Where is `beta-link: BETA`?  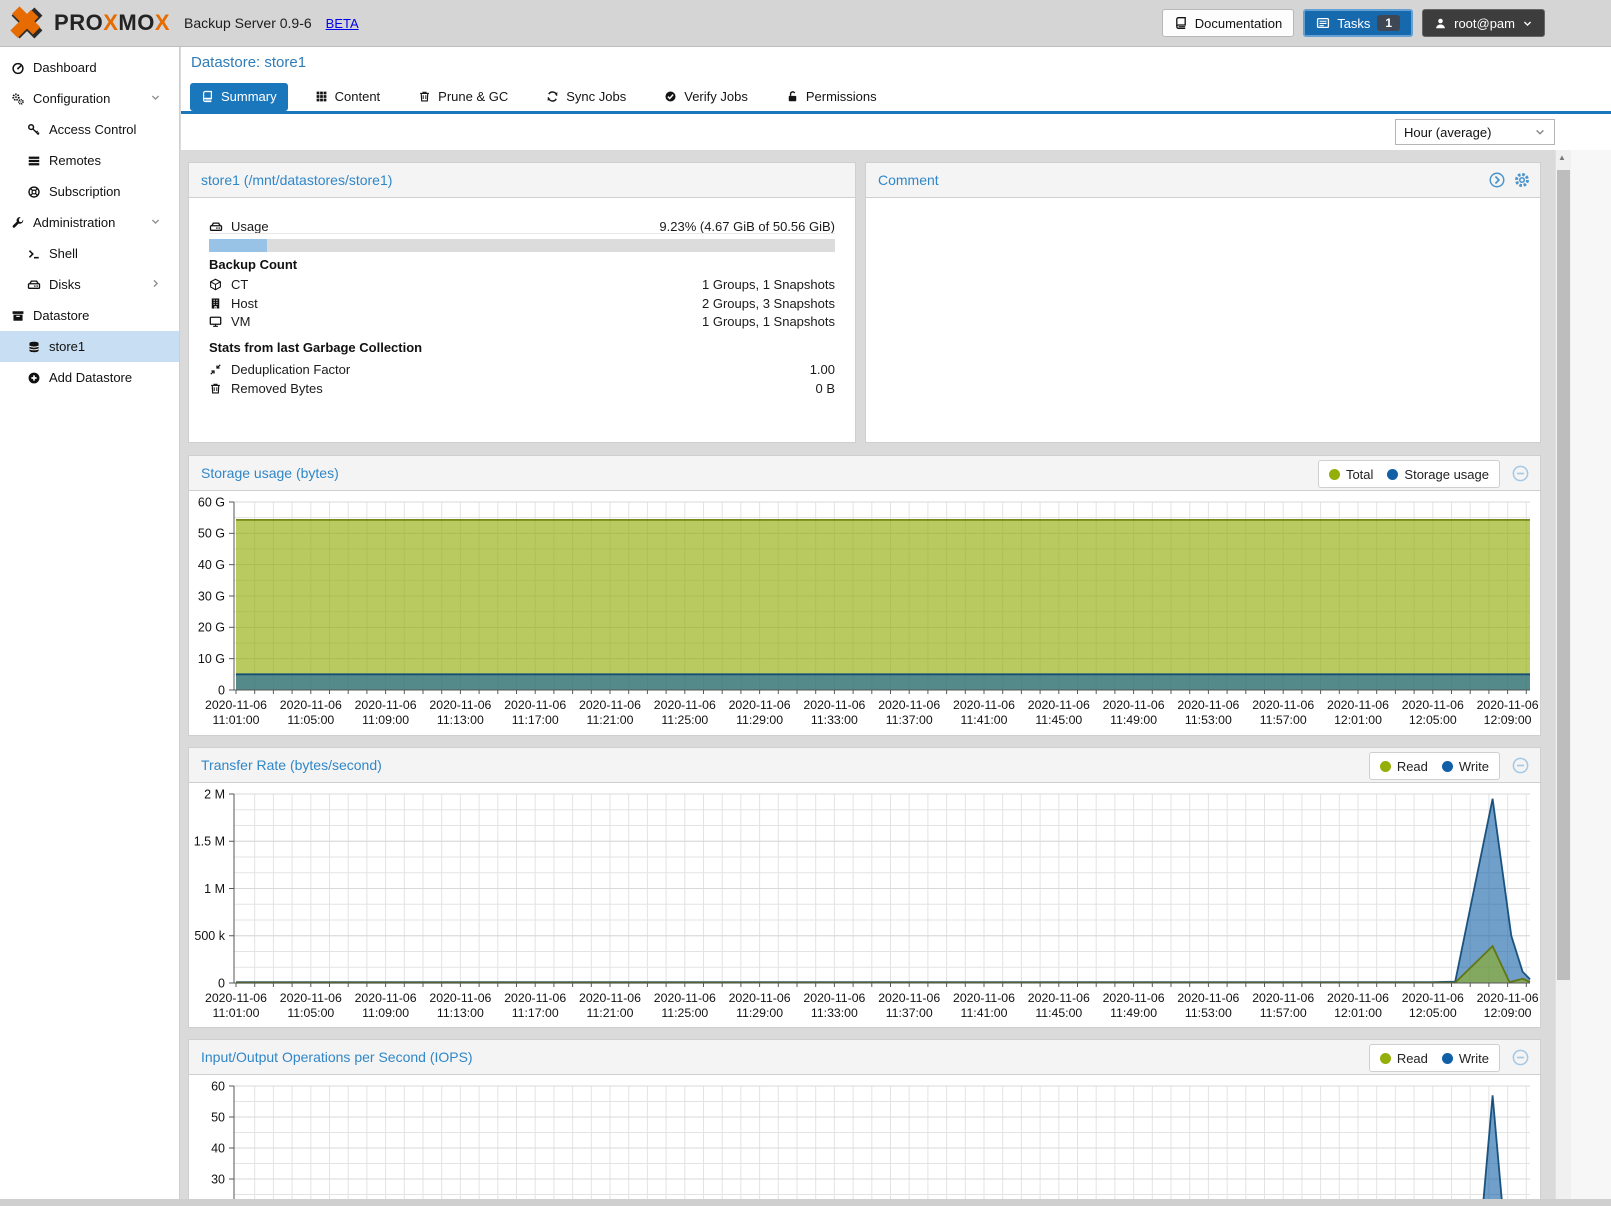 beta-link: BETA is located at coordinates (342, 23).